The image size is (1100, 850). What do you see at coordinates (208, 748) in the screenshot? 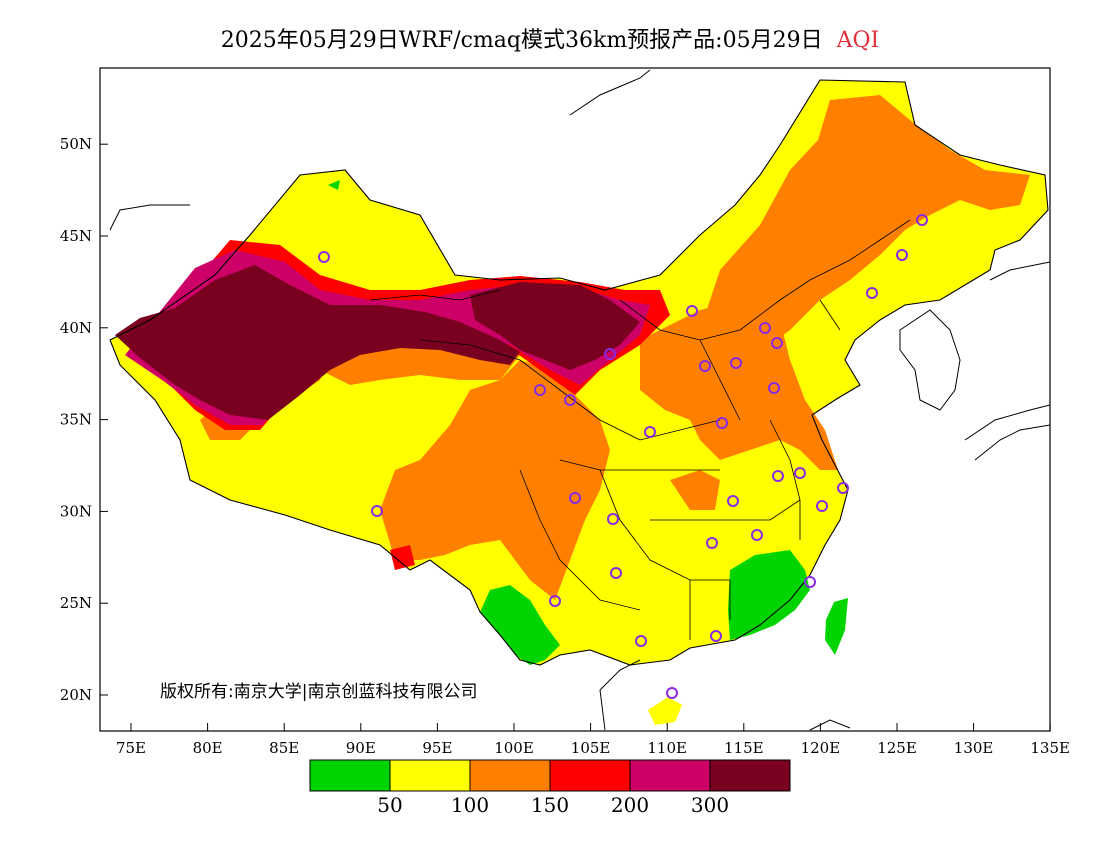
I see `lon-tick-label: 80E` at bounding box center [208, 748].